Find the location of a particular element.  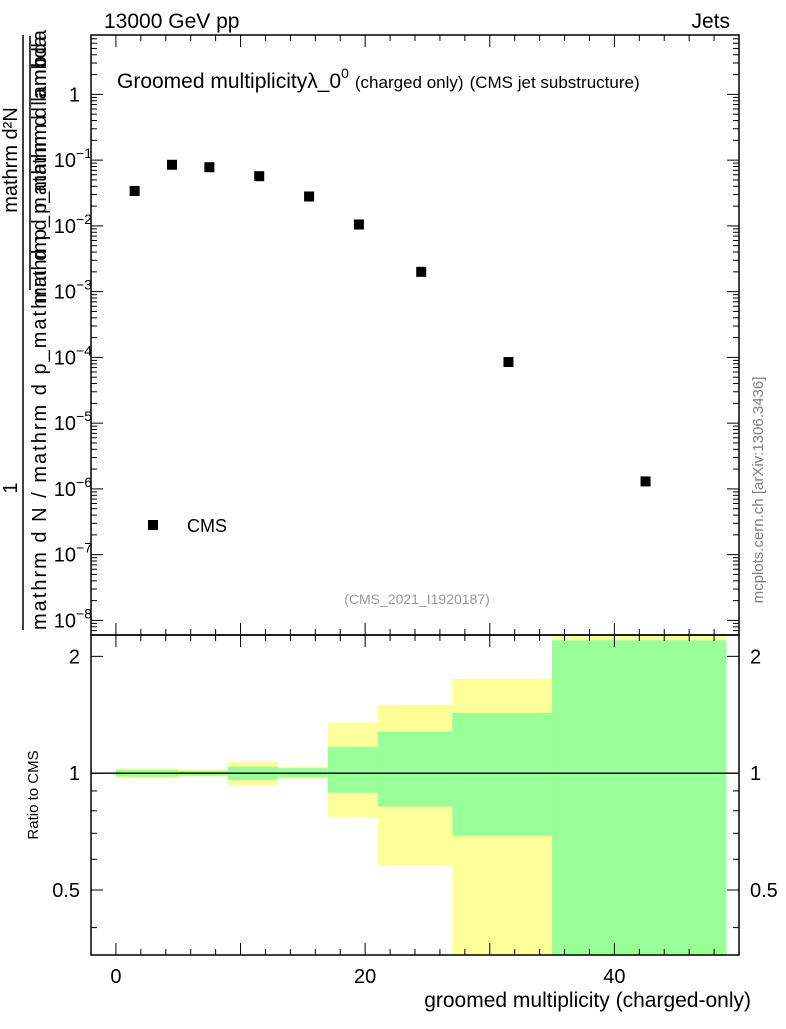

x-tick-label: 40 is located at coordinates (614, 977).